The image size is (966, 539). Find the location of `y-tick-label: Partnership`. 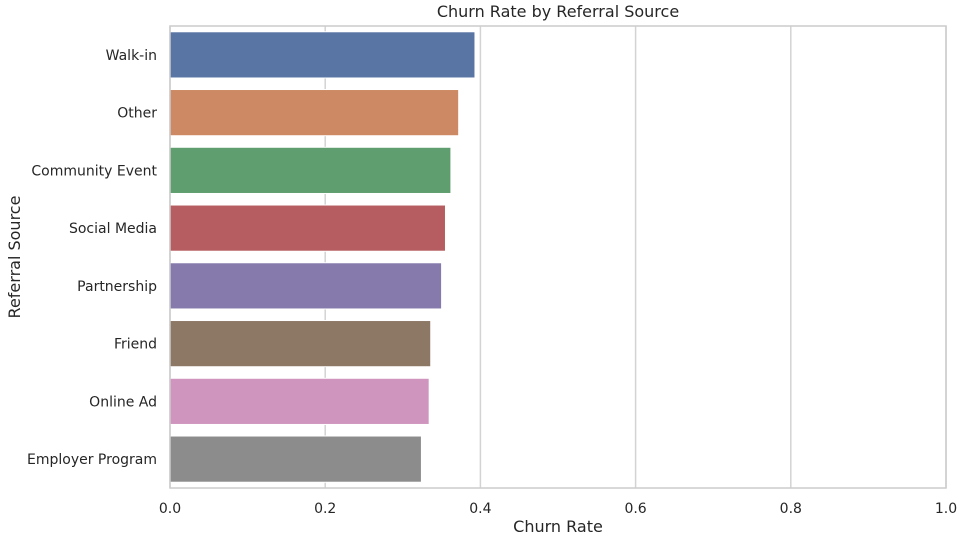

y-tick-label: Partnership is located at coordinates (117, 287).